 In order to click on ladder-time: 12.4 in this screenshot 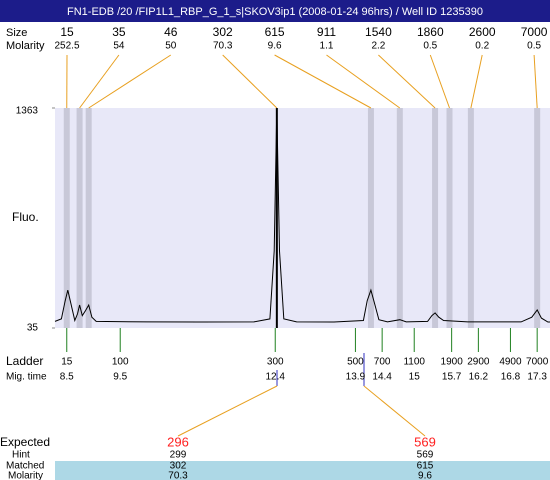, I will do `click(276, 377)`.